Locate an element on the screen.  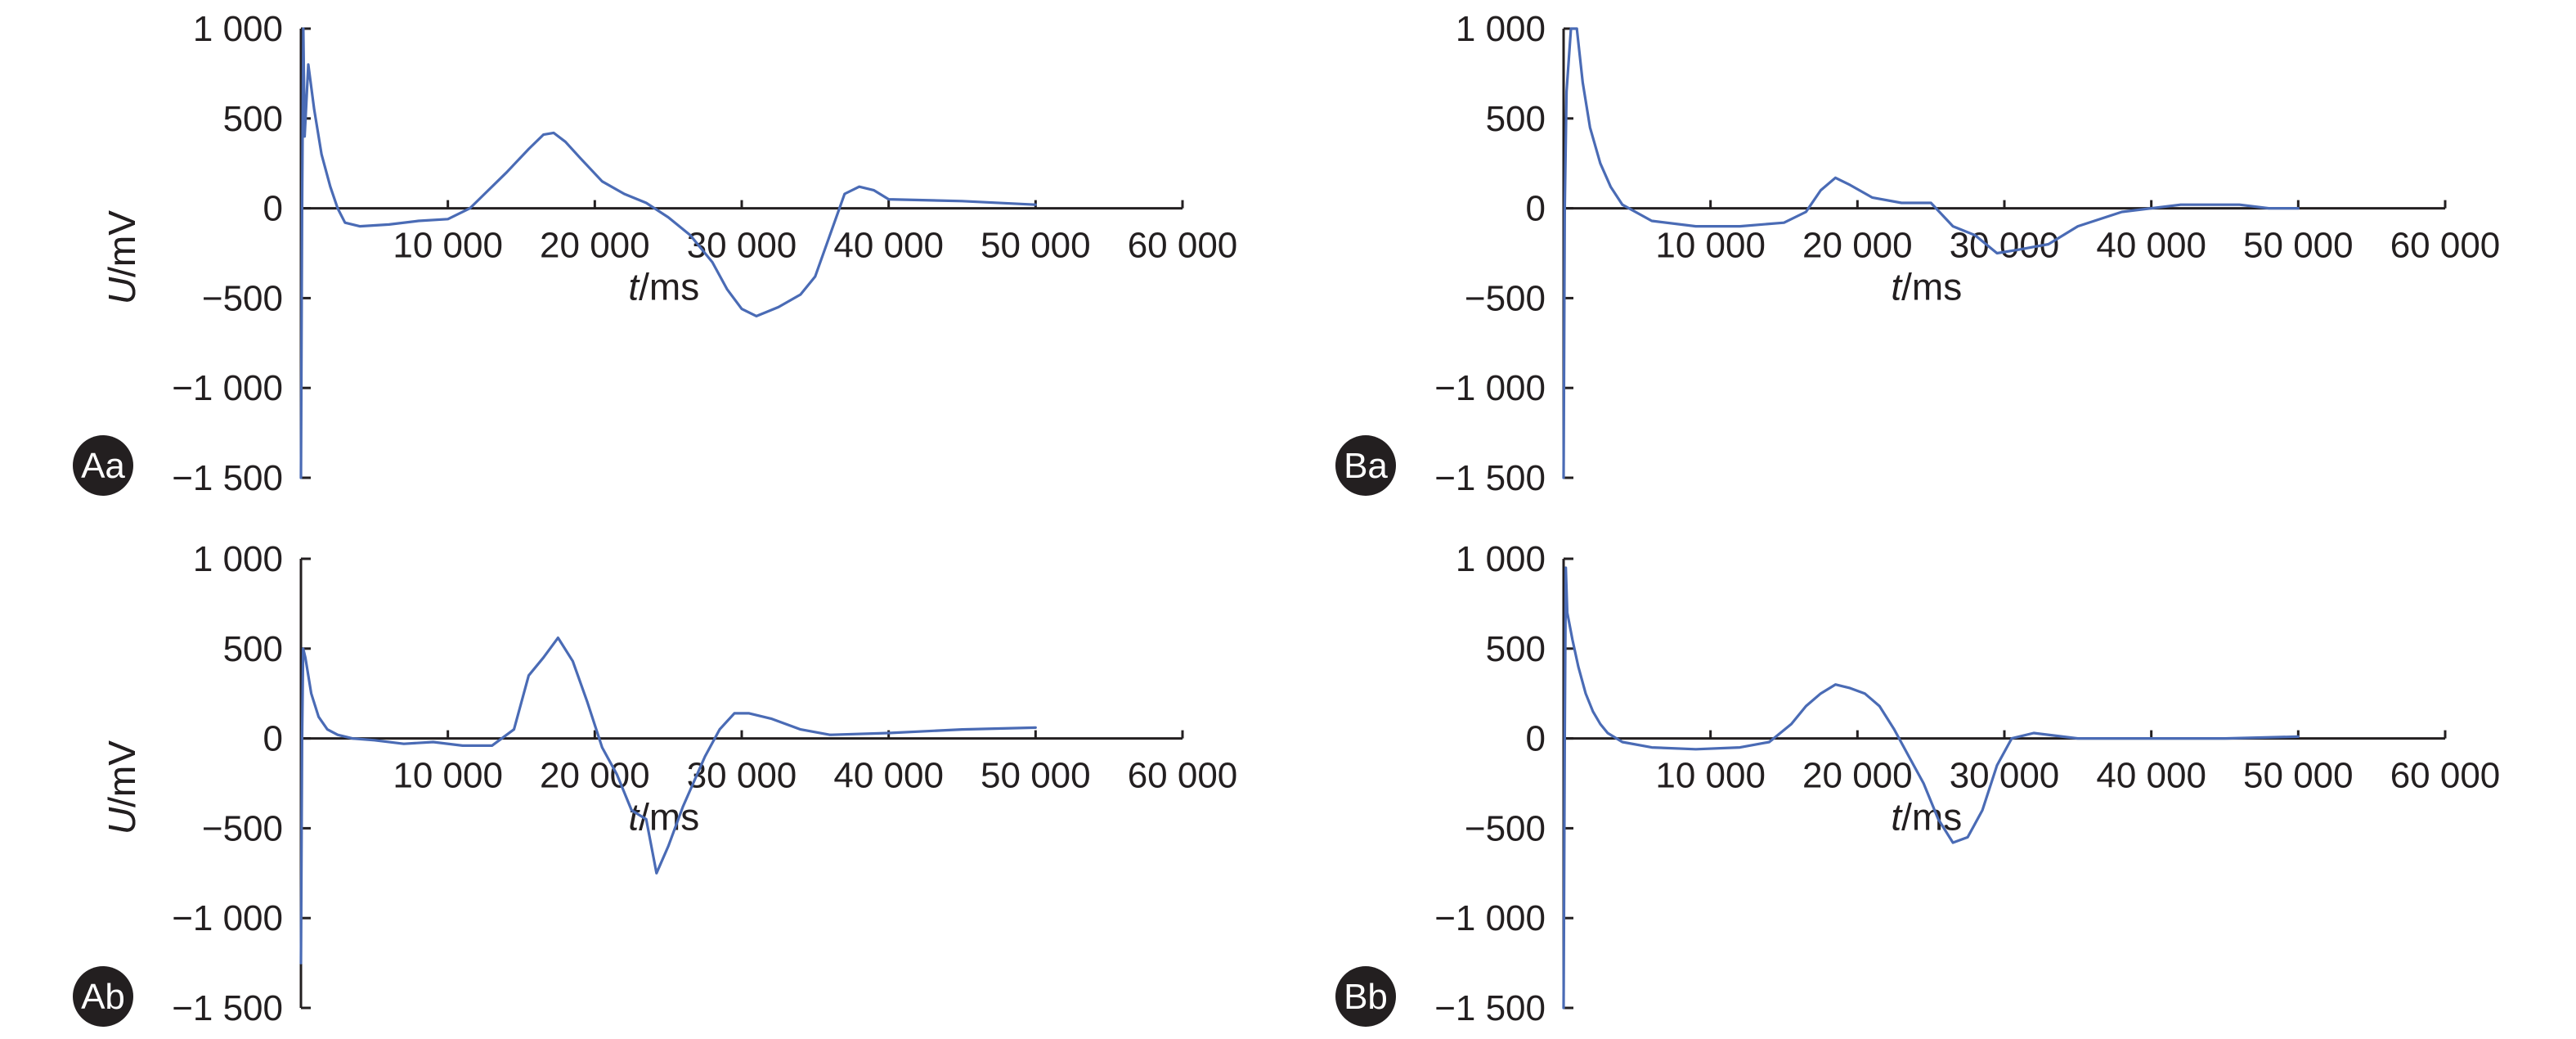
panel-badge-label: Aa is located at coordinates (103, 466).